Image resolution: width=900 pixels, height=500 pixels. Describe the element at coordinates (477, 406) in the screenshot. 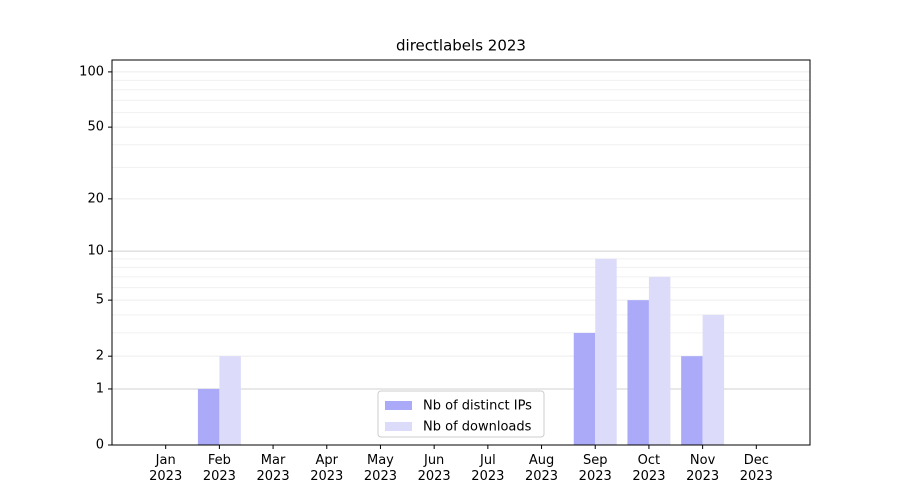

I see `legend-label: Nb of distinct IPs` at that location.